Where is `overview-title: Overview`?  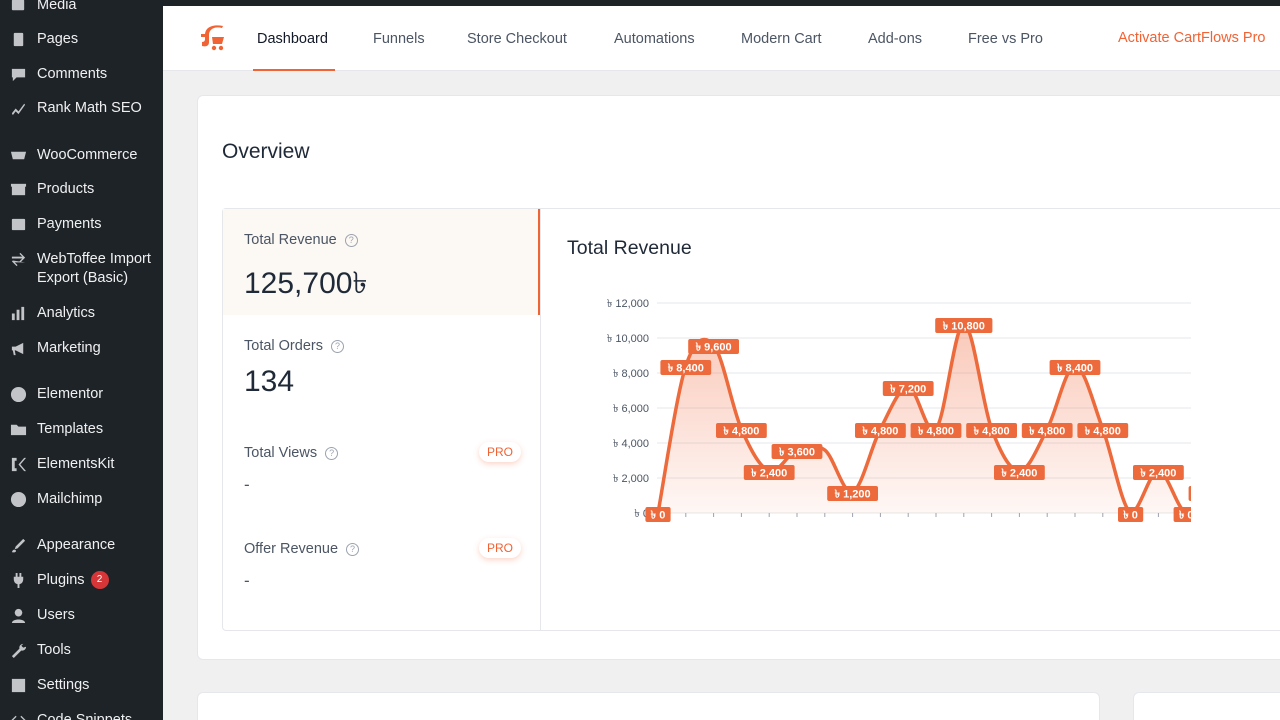
overview-title: Overview is located at coordinates (266, 151).